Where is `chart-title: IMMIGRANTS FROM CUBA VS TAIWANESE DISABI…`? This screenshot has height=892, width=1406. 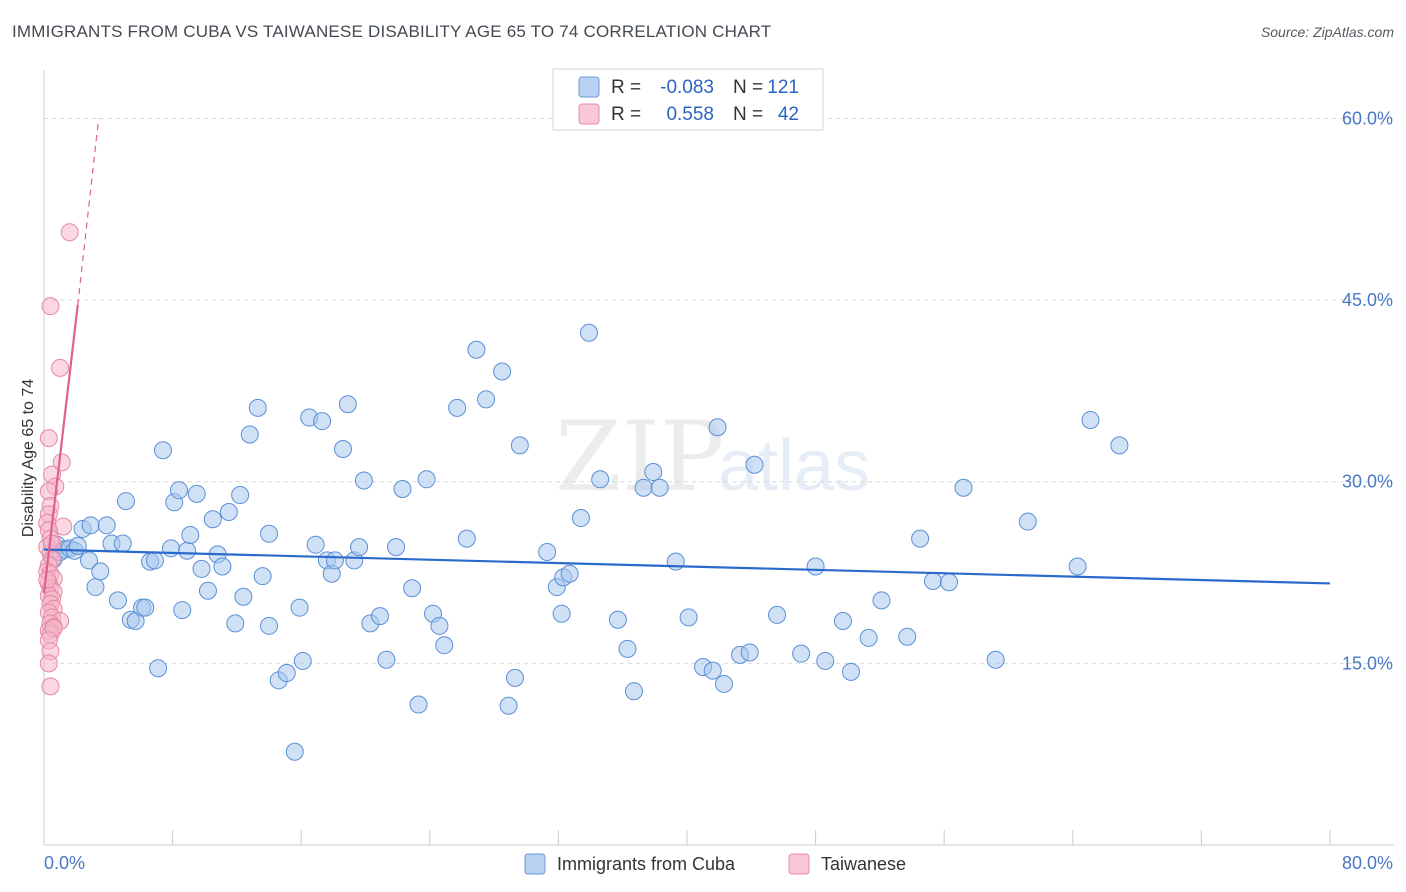 chart-title: IMMIGRANTS FROM CUBA VS TAIWANESE DISABI… is located at coordinates (392, 31).